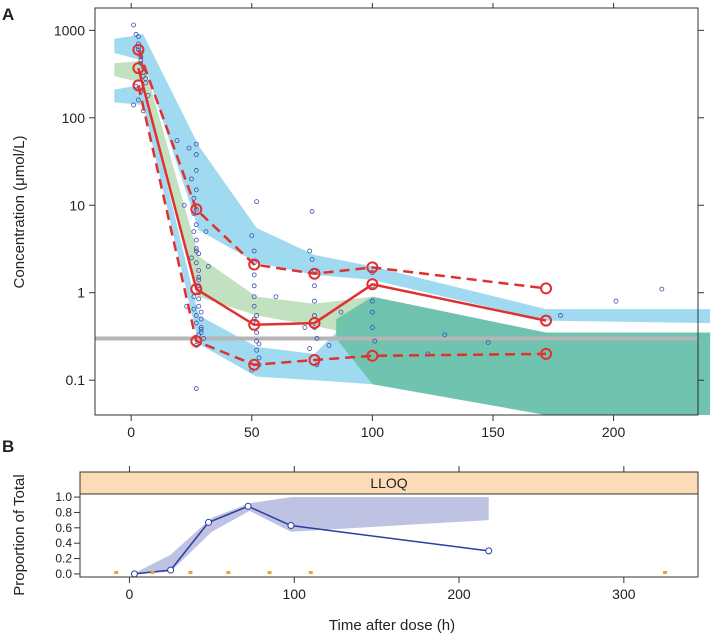 This screenshot has width=713, height=637. Describe the element at coordinates (77, 205) in the screenshot. I see `y-tick-label: 10` at that location.